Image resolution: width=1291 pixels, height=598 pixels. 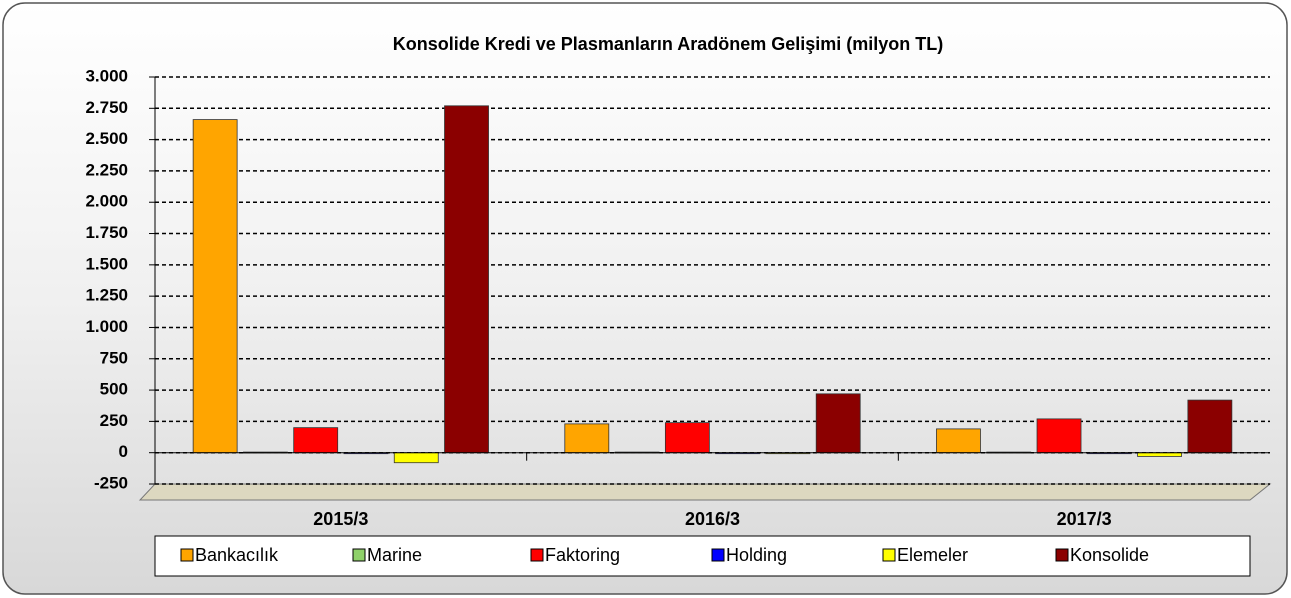 What do you see at coordinates (114, 389) in the screenshot?
I see `y-tick-label: 500` at bounding box center [114, 389].